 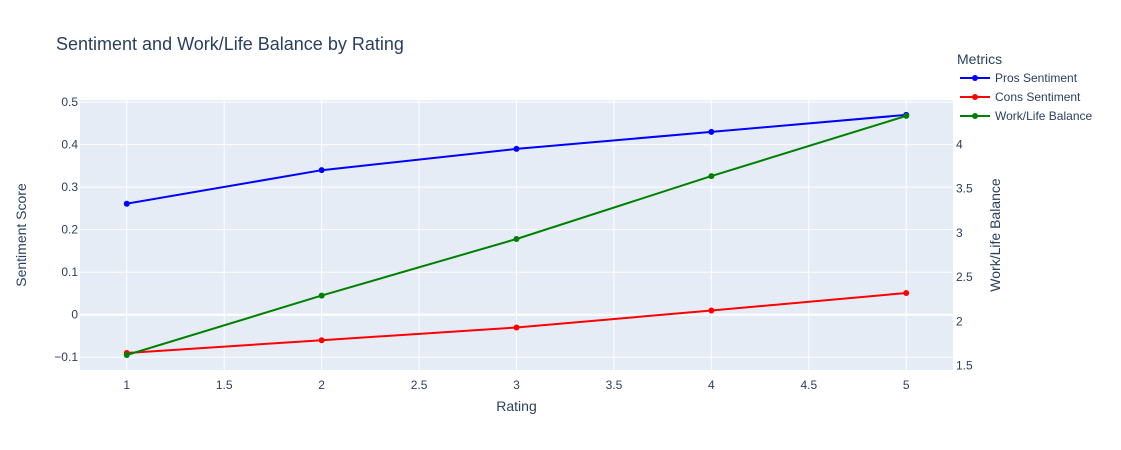 I want to click on y-tick-label: −0.1, so click(x=66, y=357).